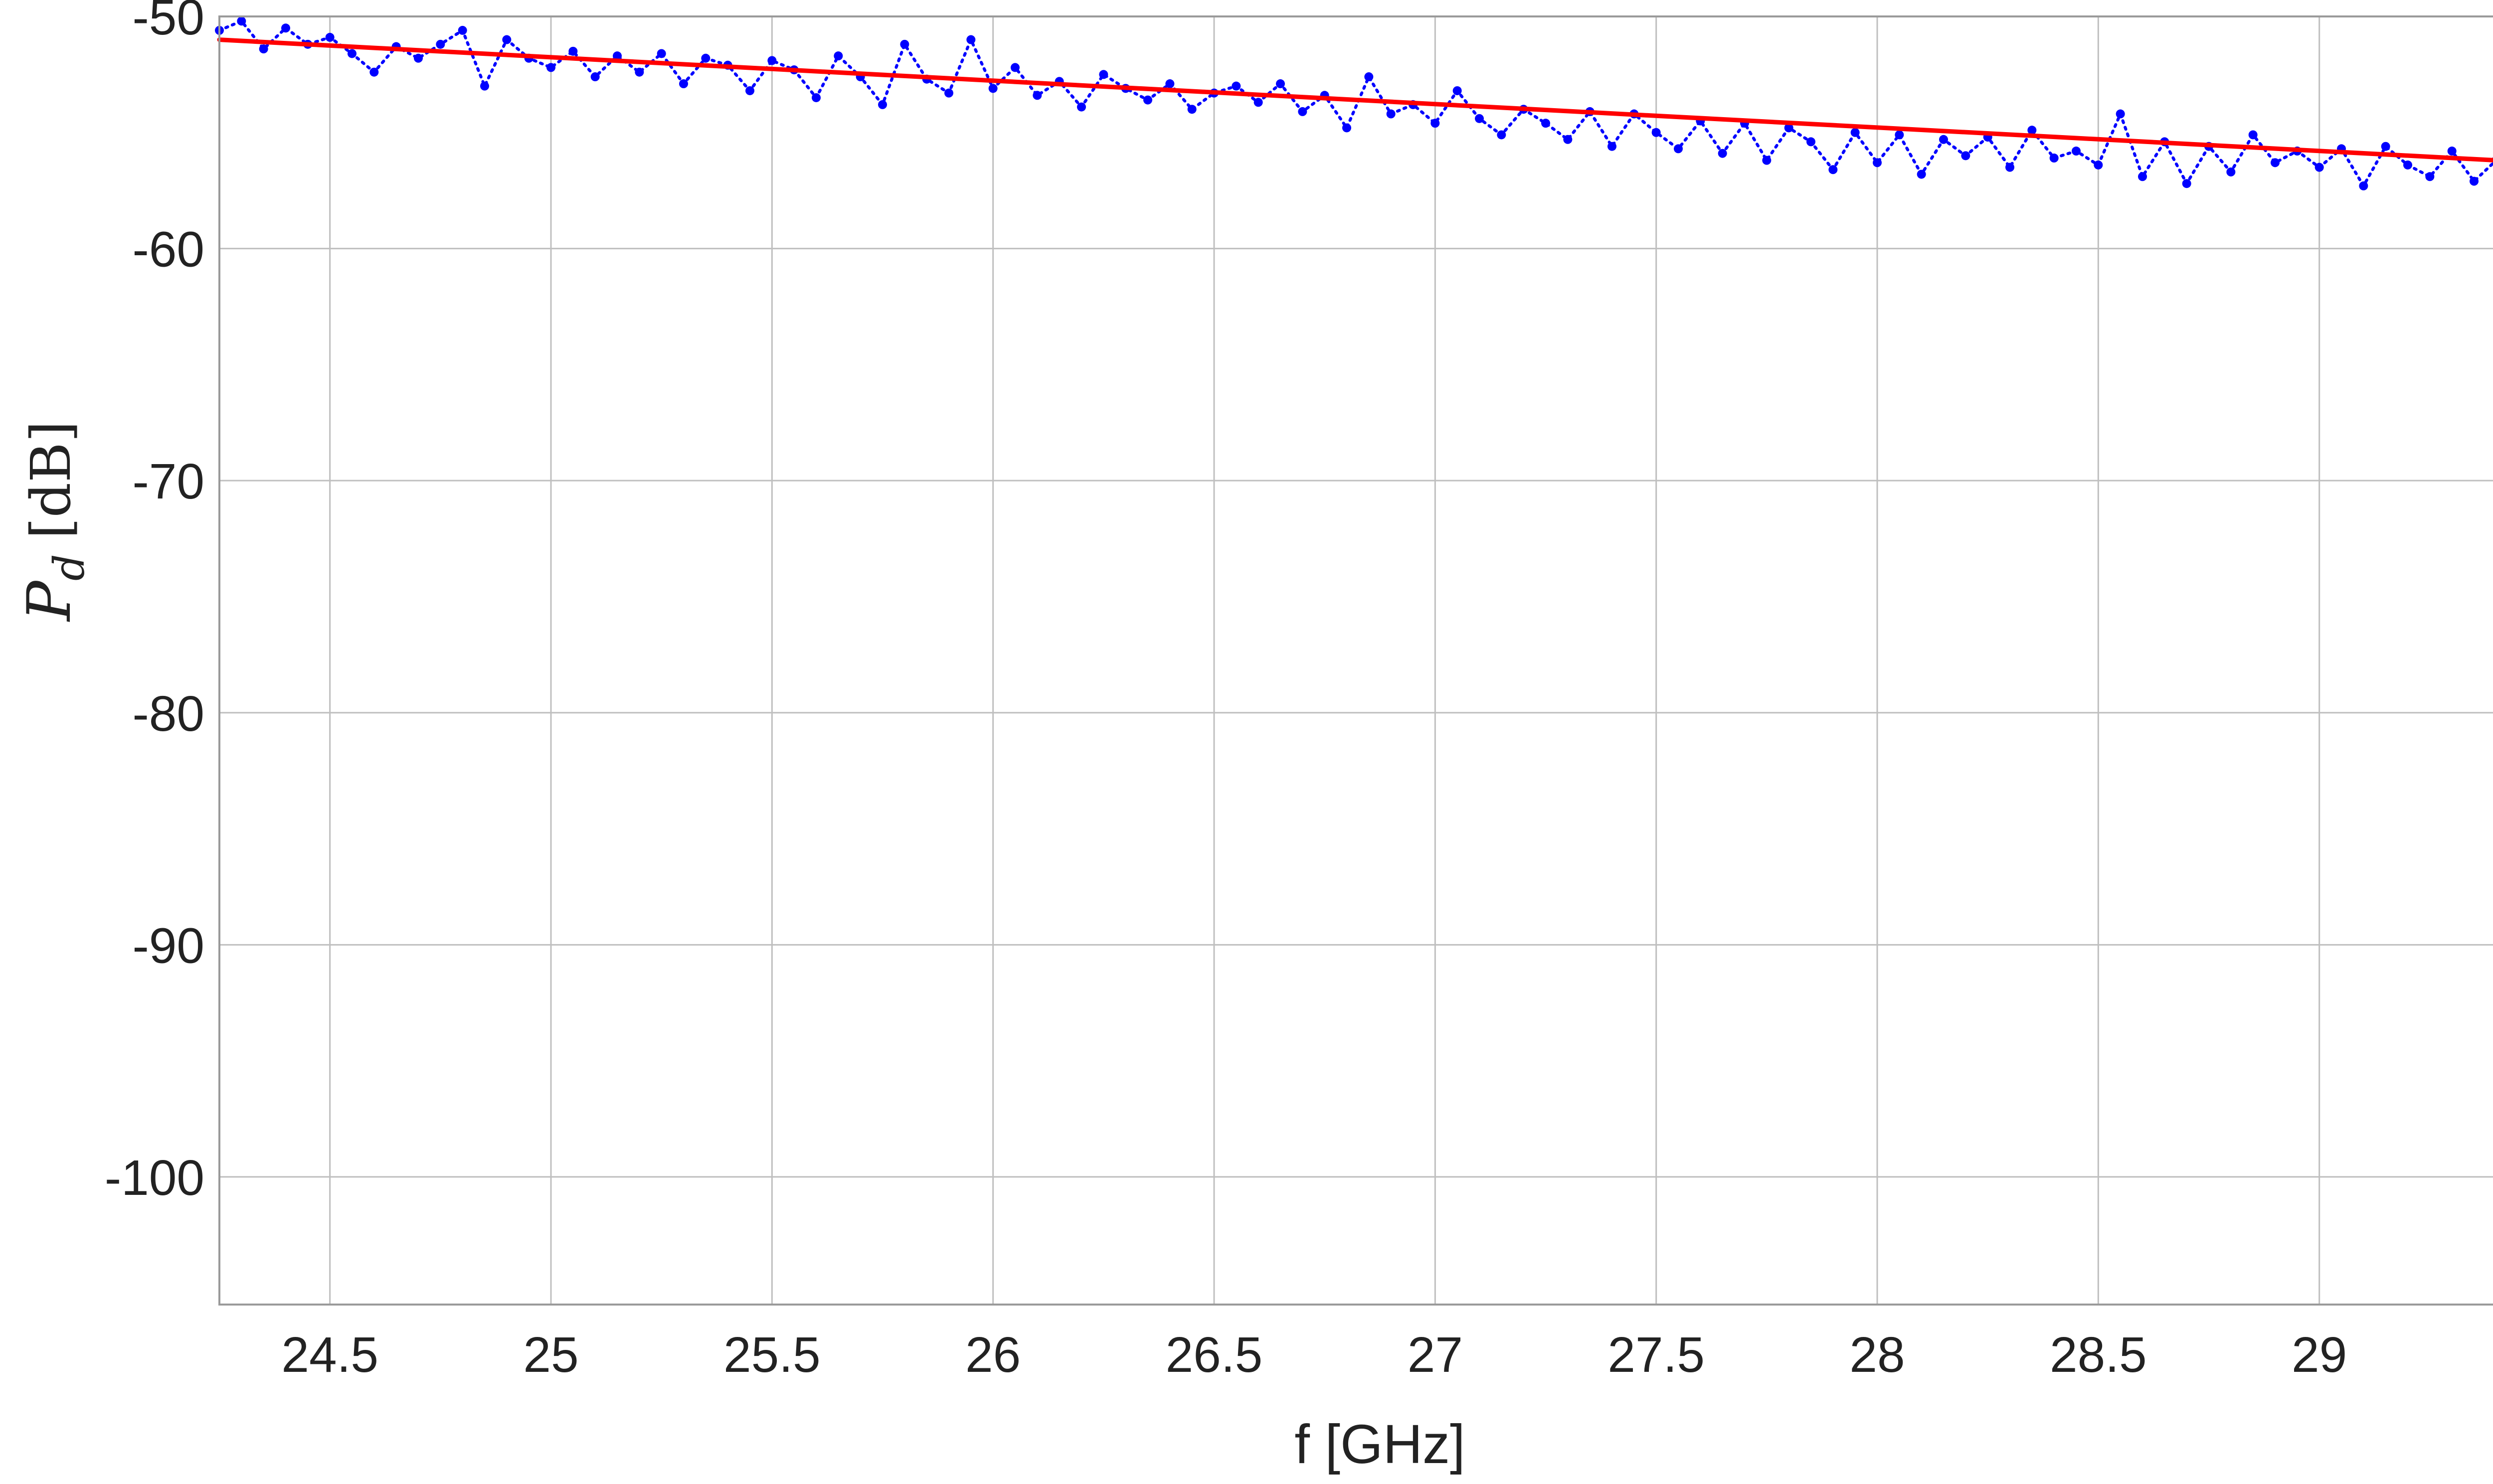  Describe the element at coordinates (772, 1355) in the screenshot. I see `x-tick-label: 25.5` at that location.